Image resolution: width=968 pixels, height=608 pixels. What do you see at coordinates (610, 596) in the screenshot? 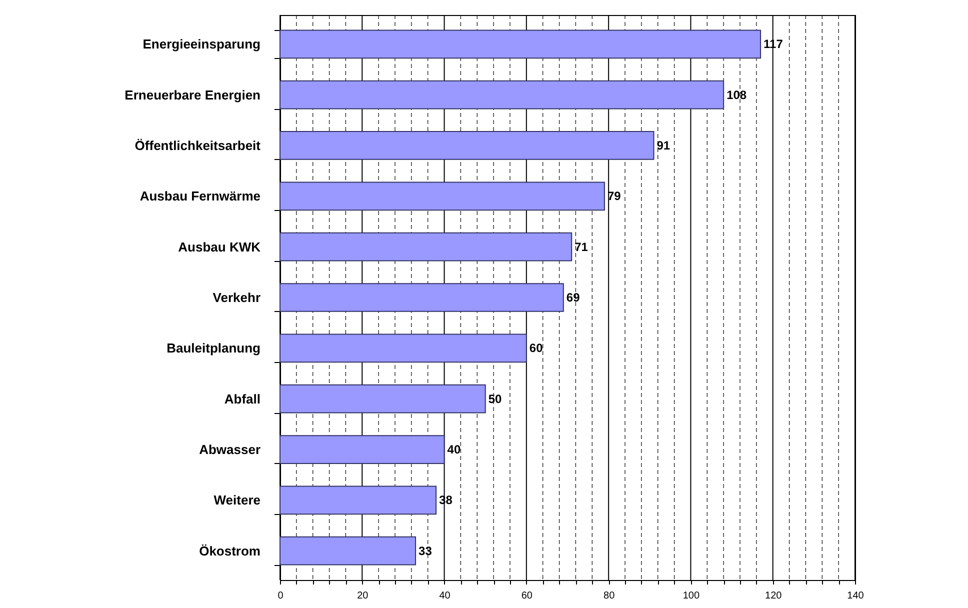
I see `x-tick-label: 80` at bounding box center [610, 596].